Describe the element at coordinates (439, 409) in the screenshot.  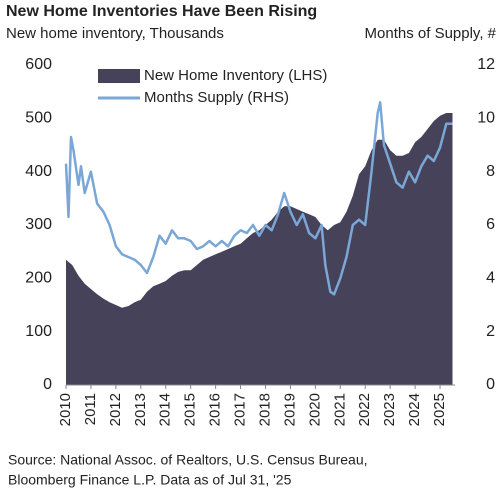
I see `x-tick-label: 2025` at that location.